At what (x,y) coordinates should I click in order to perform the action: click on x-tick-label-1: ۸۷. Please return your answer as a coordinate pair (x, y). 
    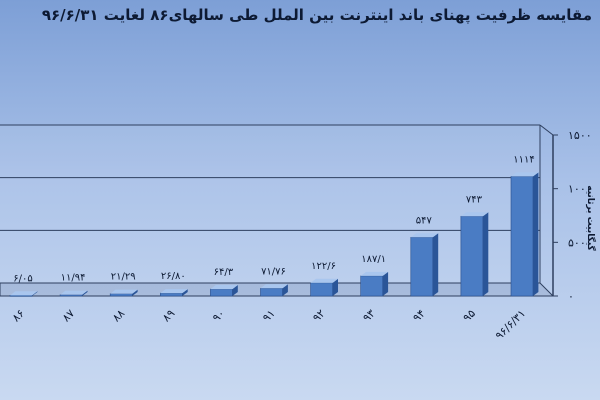
    Looking at the image, I should click on (69, 316).